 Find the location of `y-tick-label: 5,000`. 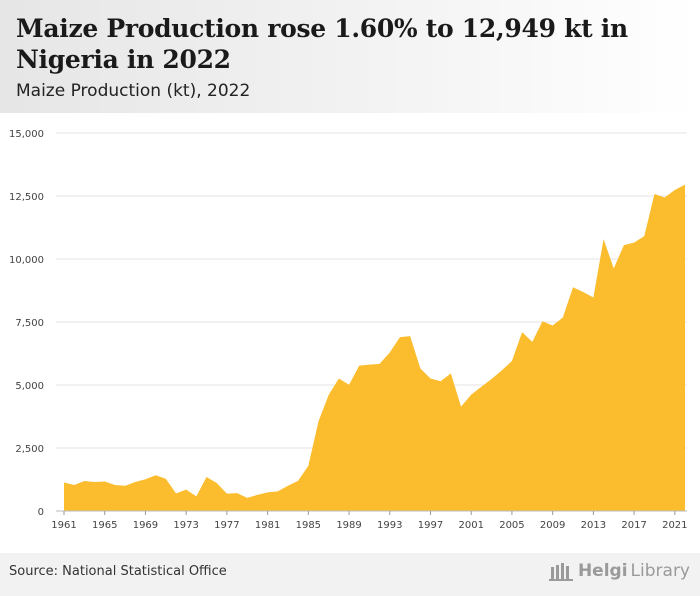

y-tick-label: 5,000 is located at coordinates (29, 386).